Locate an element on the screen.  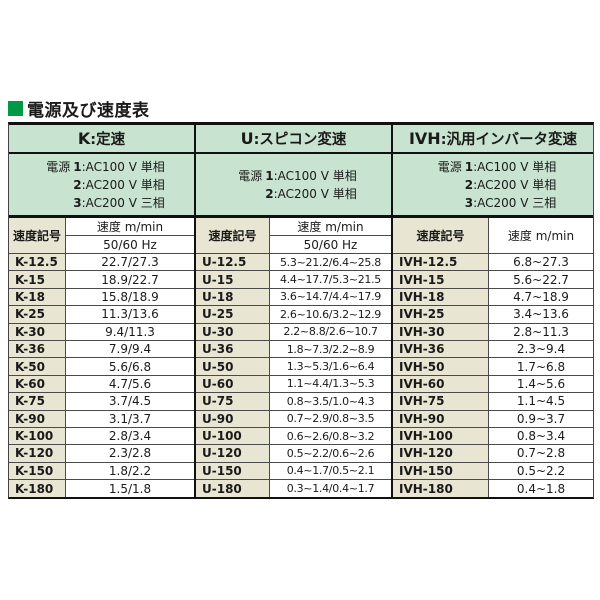
table-row: K-60 4.7/5.6 is located at coordinates (101, 384).